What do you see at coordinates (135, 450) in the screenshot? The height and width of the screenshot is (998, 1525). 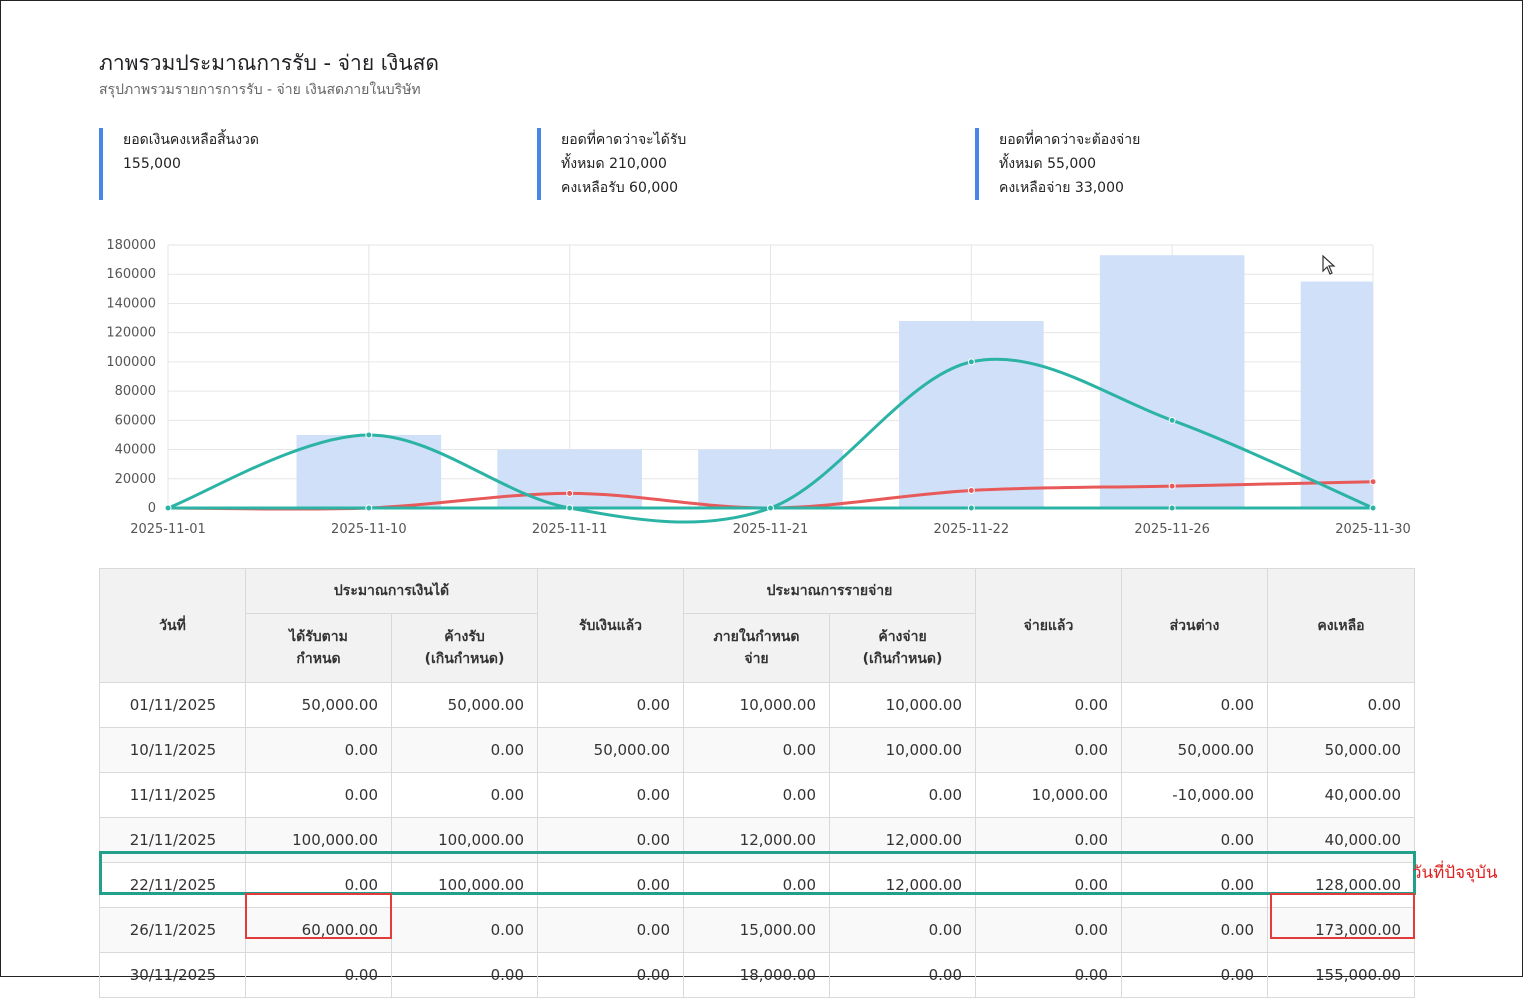 I see `y-tick-label: 40000` at bounding box center [135, 450].